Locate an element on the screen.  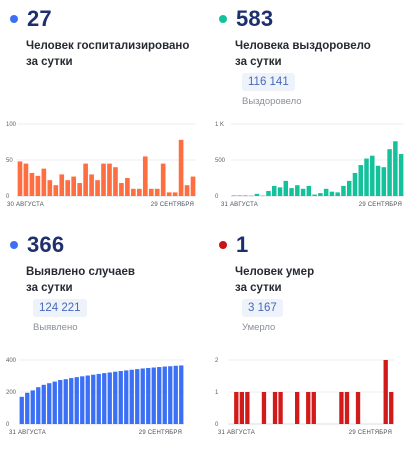
x-start-label: 30 АВГУСТА is located at coordinates (25, 205).